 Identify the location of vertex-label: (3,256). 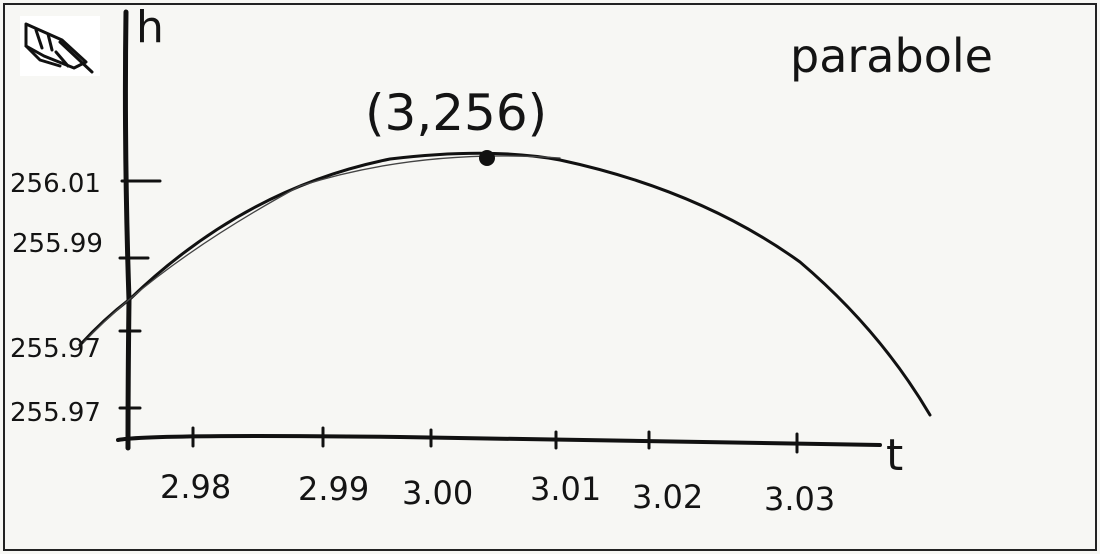
(456, 113).